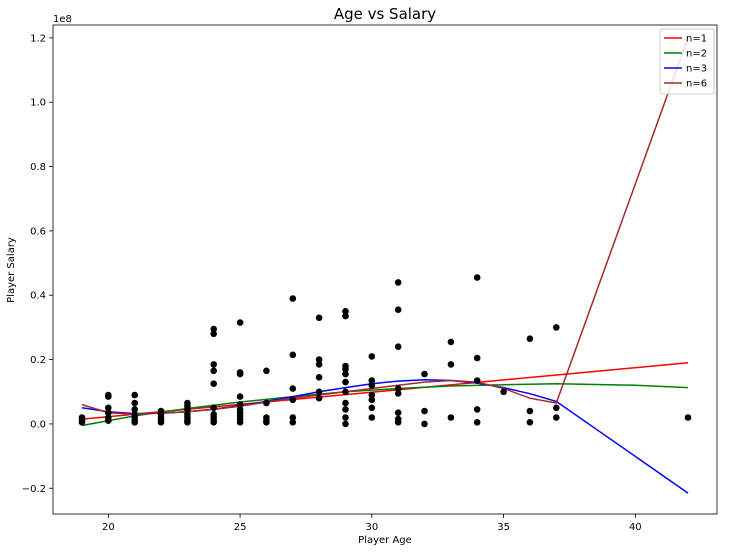  Describe the element at coordinates (696, 39) in the screenshot. I see `legend-label: n=1` at that location.